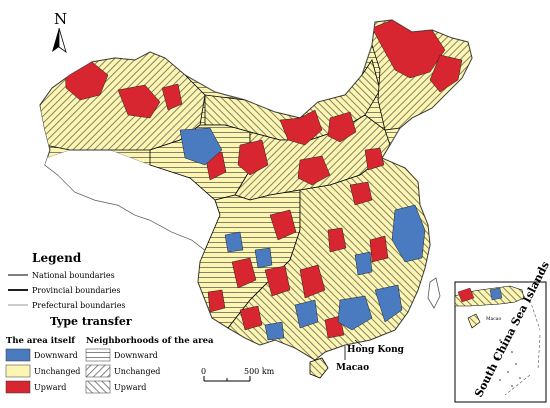 The height and width of the screenshot is (408, 550). What do you see at coordinates (18, 371) in the screenshot?
I see `swatch-area-unchanged` at bounding box center [18, 371].